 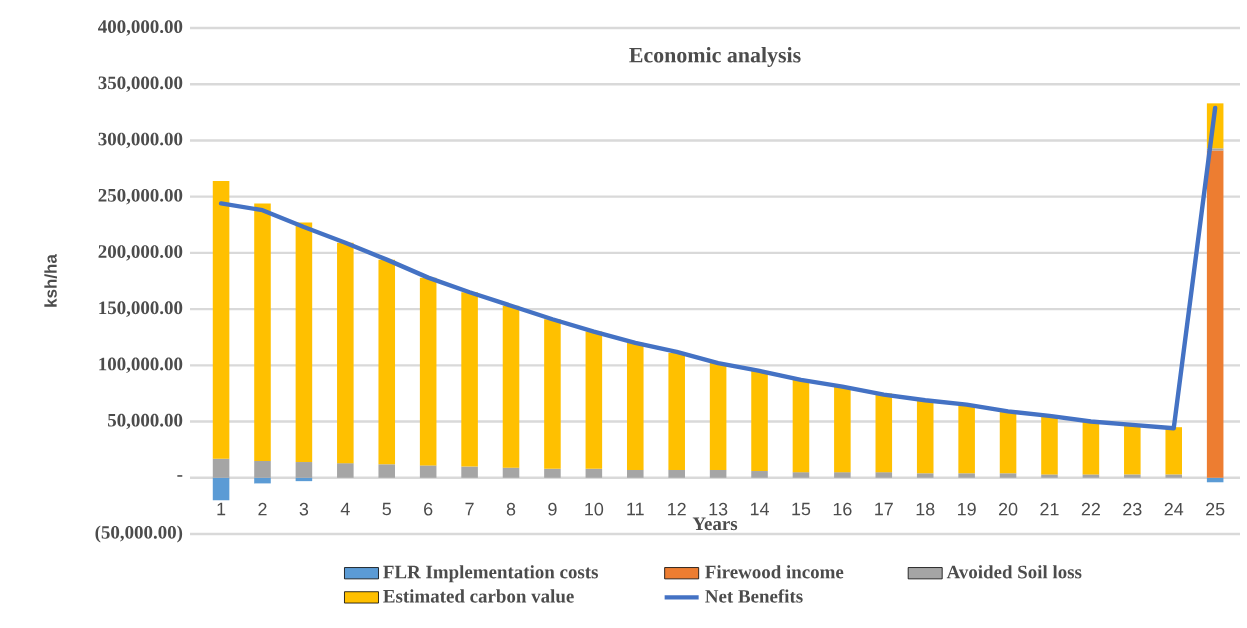 What do you see at coordinates (925, 509) in the screenshot?
I see `x-tick-label: 18` at bounding box center [925, 509].